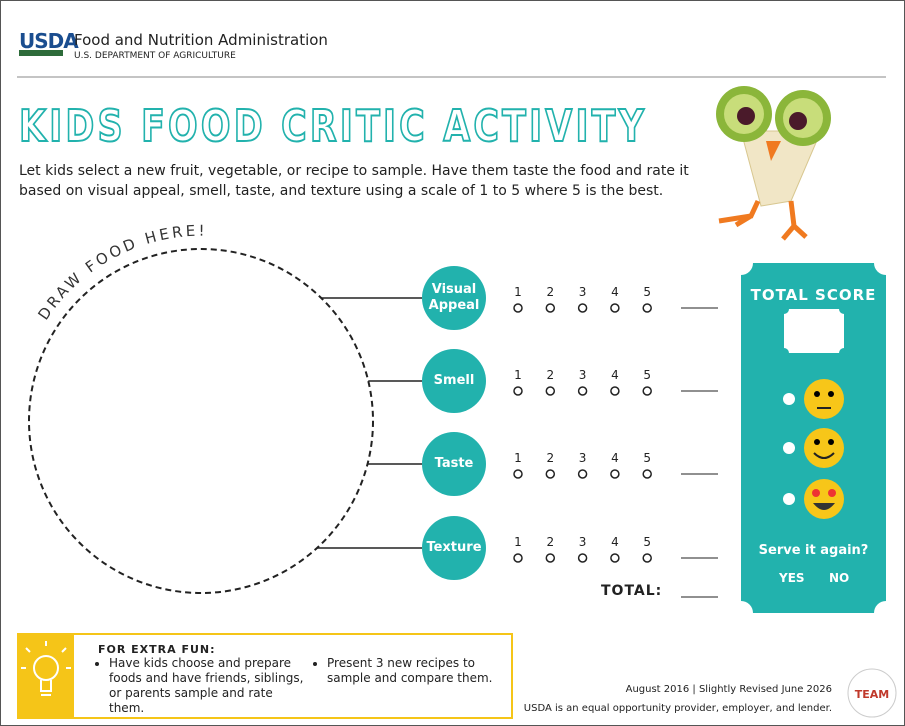 Image resolution: width=905 pixels, height=726 pixels. What do you see at coordinates (41, 53) in the screenshot?
I see `logo-bar` at bounding box center [41, 53].